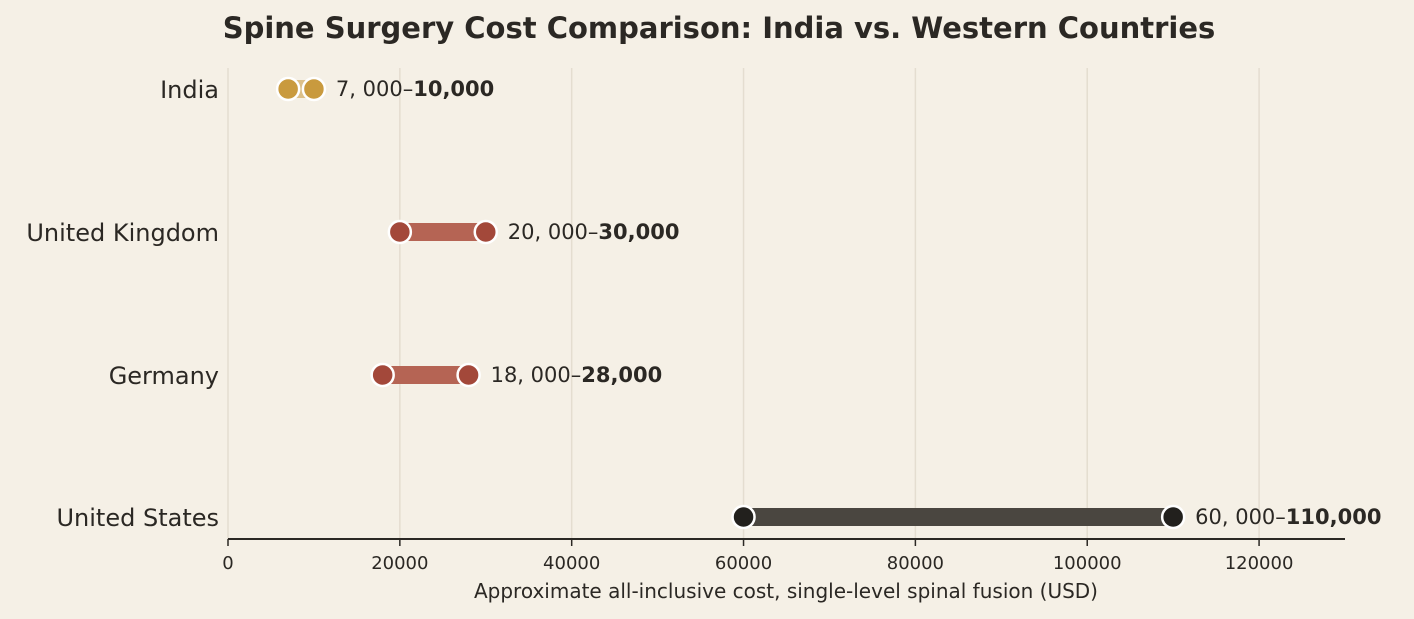 This screenshot has height=619, width=1414. Describe the element at coordinates (352, 233) in the screenshot. I see `row-united-kingdom: United Kingdom 20, 000–30,000` at that location.